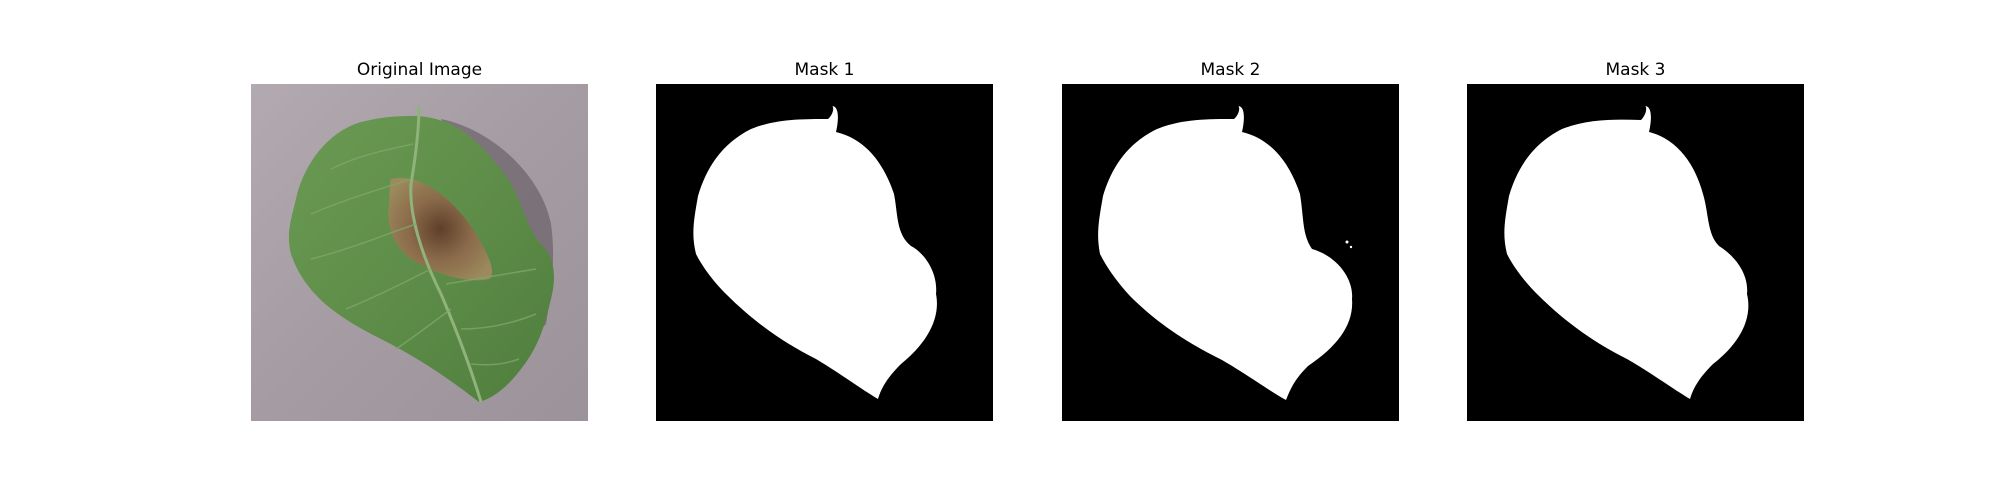 The image size is (2000, 500). Describe the element at coordinates (419, 70) in the screenshot. I see `panel-title: Original Image` at that location.